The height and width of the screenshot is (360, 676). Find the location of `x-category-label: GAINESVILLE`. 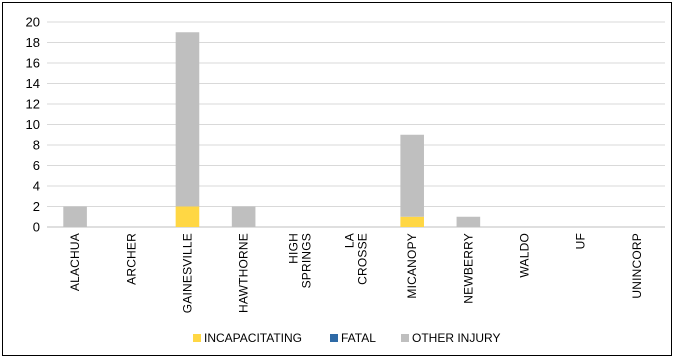

x-category-label: GAINESVILLE is located at coordinates (187, 273).